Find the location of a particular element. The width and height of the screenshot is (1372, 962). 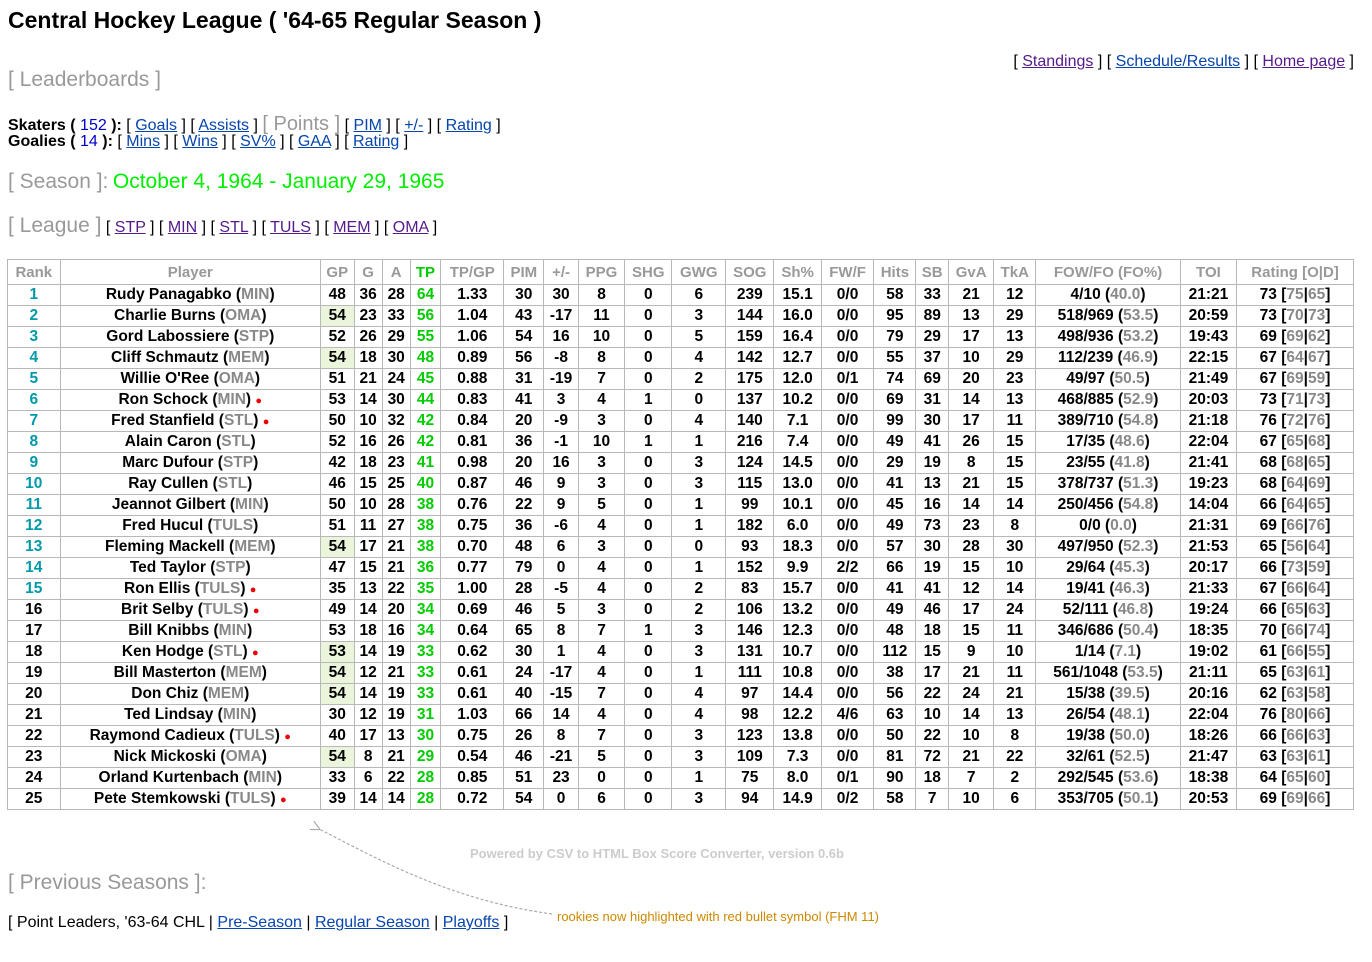

column-header: GWG is located at coordinates (699, 272).